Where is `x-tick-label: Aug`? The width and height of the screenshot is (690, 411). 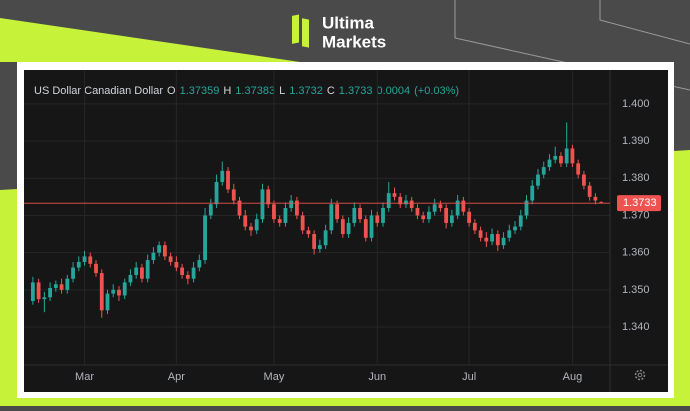
x-tick-label: Aug is located at coordinates (573, 377).